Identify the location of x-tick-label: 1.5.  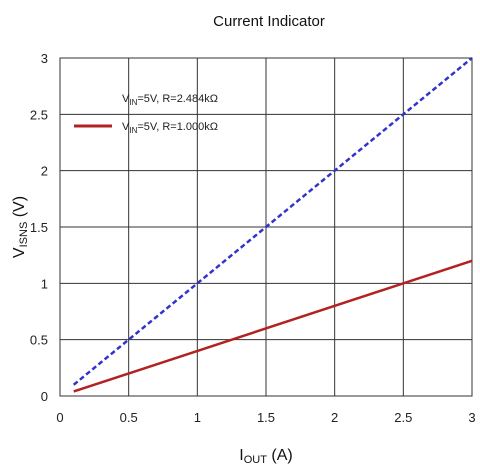
(266, 417).